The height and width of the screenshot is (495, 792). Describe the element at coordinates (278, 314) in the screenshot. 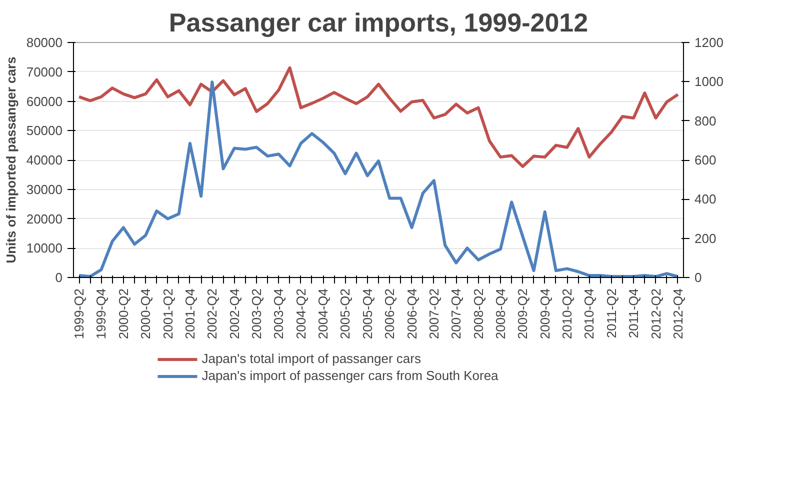

I see `x-tick-label: 2003-Q4` at that location.